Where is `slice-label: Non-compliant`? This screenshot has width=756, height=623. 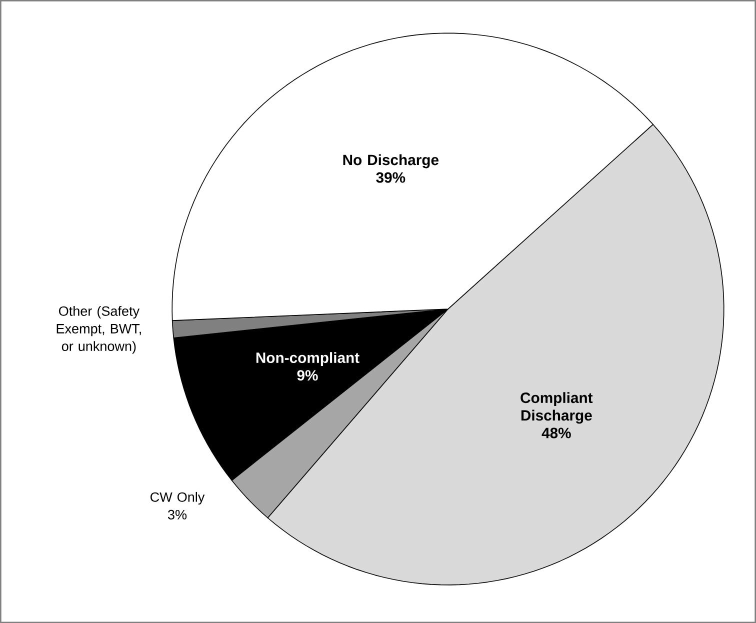
slice-label: Non-compliant is located at coordinates (308, 359).